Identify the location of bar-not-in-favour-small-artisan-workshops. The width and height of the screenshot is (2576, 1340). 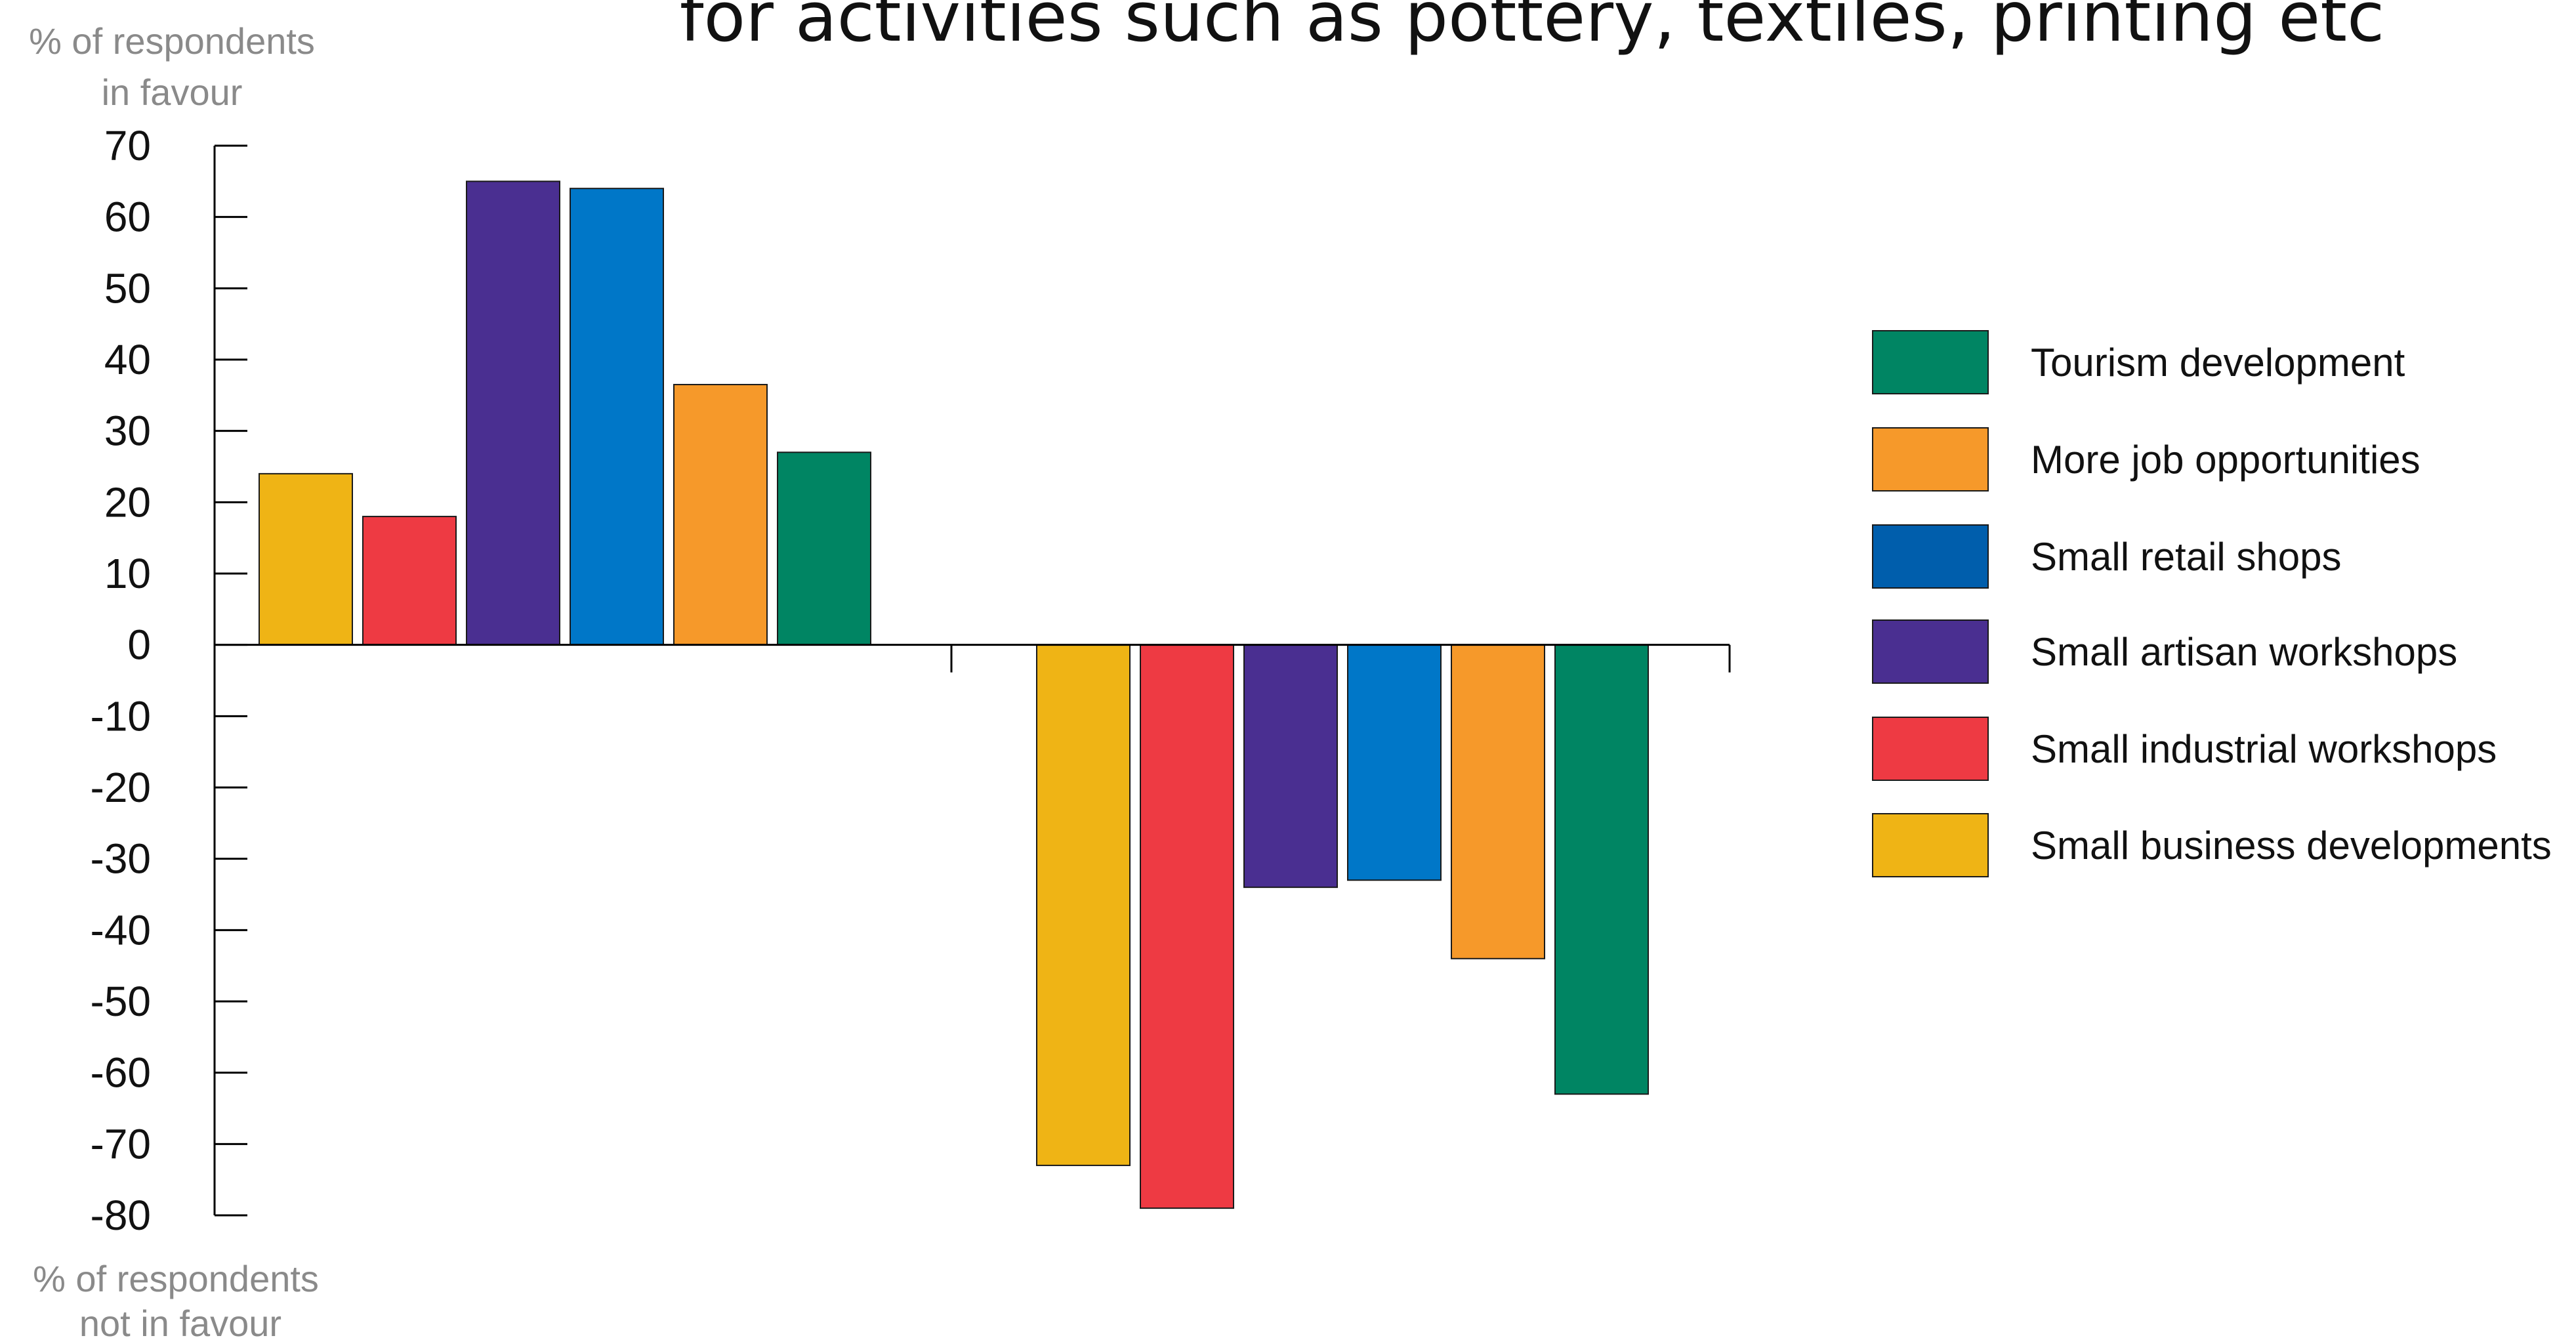
(1290, 766).